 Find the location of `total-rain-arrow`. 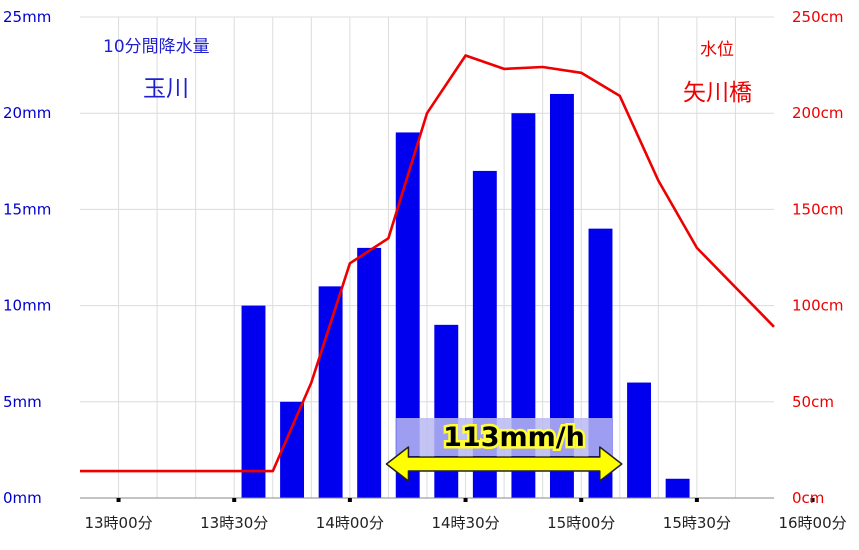

total-rain-arrow is located at coordinates (504, 464).